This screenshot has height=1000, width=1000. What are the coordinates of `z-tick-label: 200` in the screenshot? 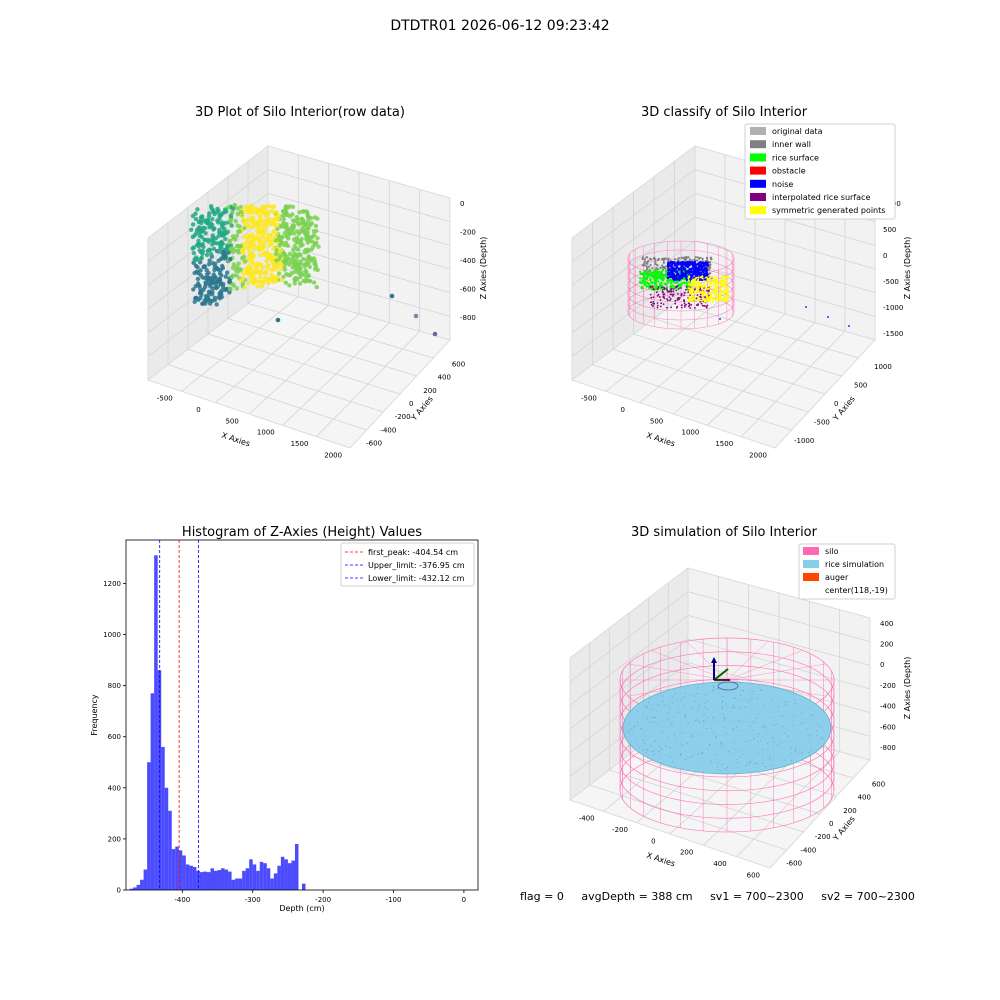 It's located at (886, 645).